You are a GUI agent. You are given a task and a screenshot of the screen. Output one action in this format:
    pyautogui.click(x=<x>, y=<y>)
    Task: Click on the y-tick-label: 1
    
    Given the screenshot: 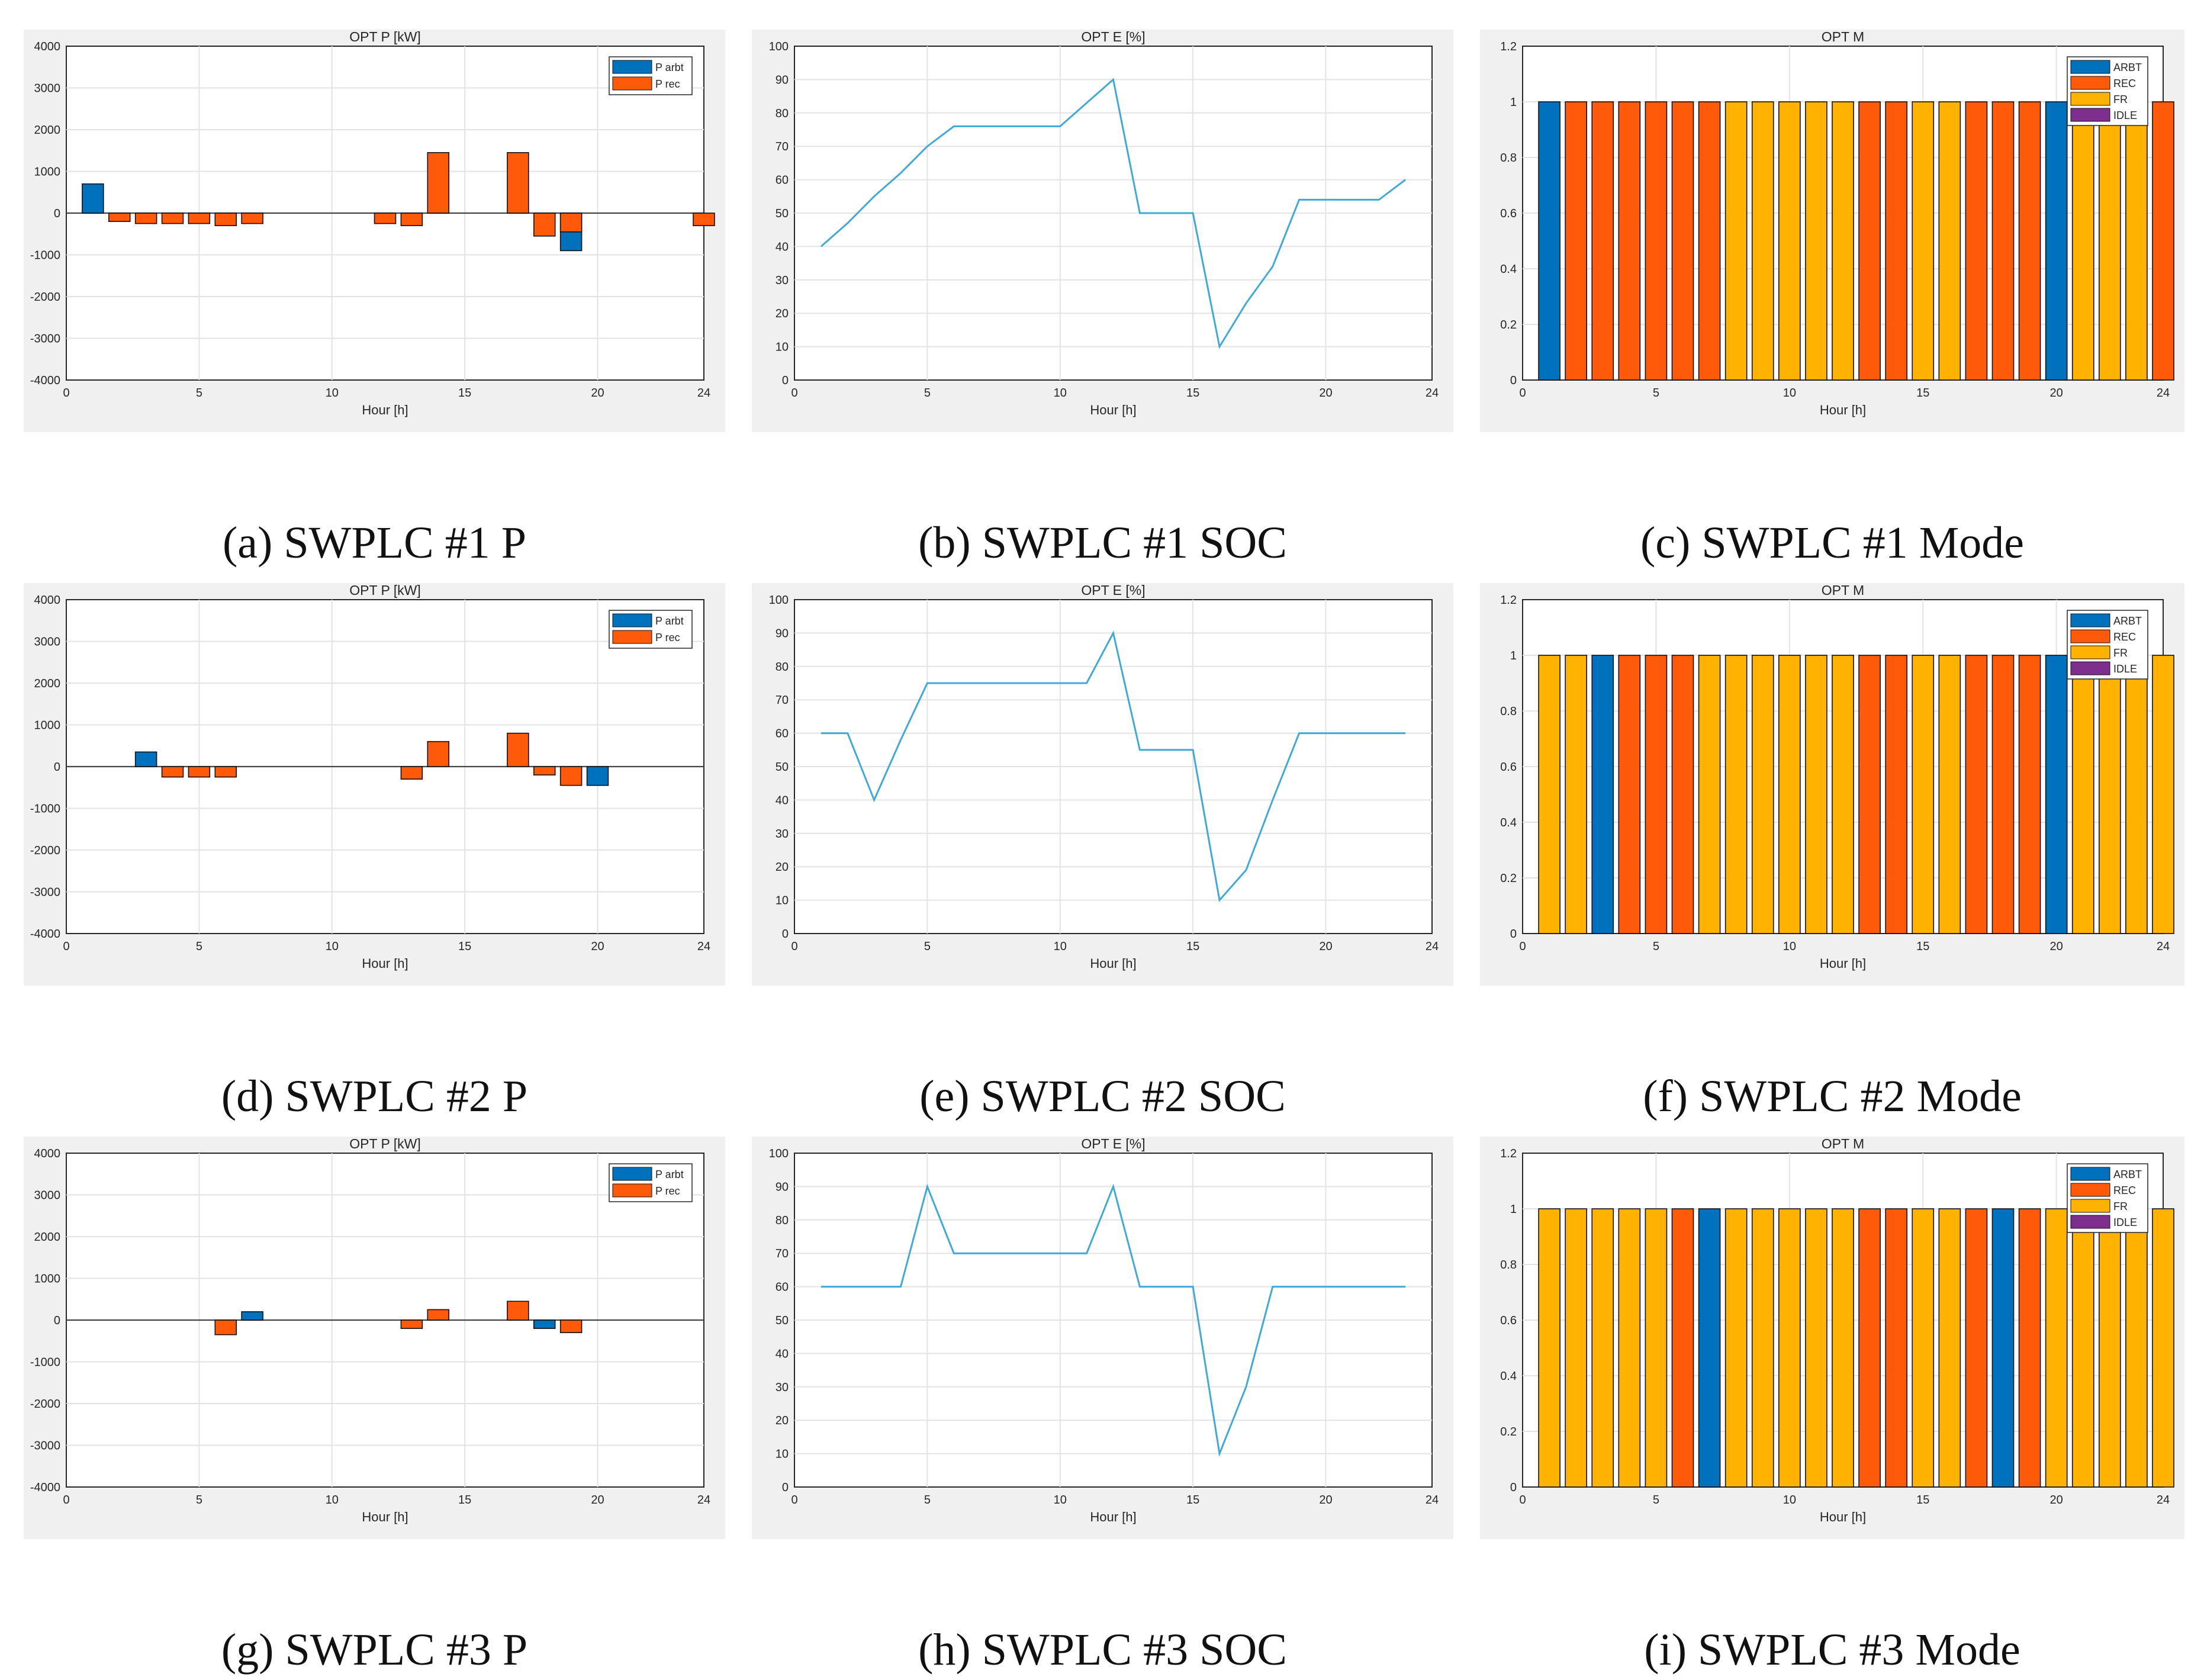 What is the action you would take?
    pyautogui.click(x=1513, y=103)
    